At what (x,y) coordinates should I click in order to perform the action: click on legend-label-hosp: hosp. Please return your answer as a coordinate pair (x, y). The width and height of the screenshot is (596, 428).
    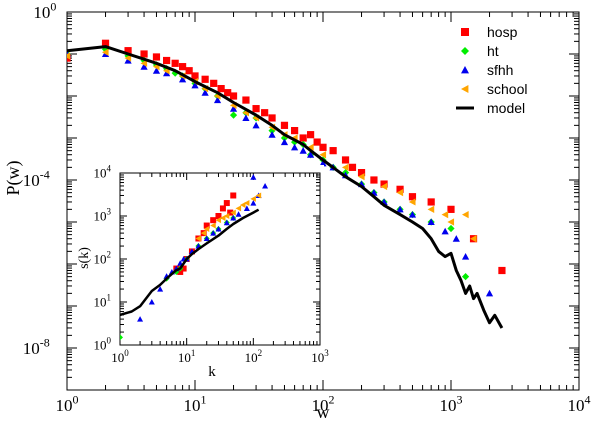
    Looking at the image, I should click on (502, 32).